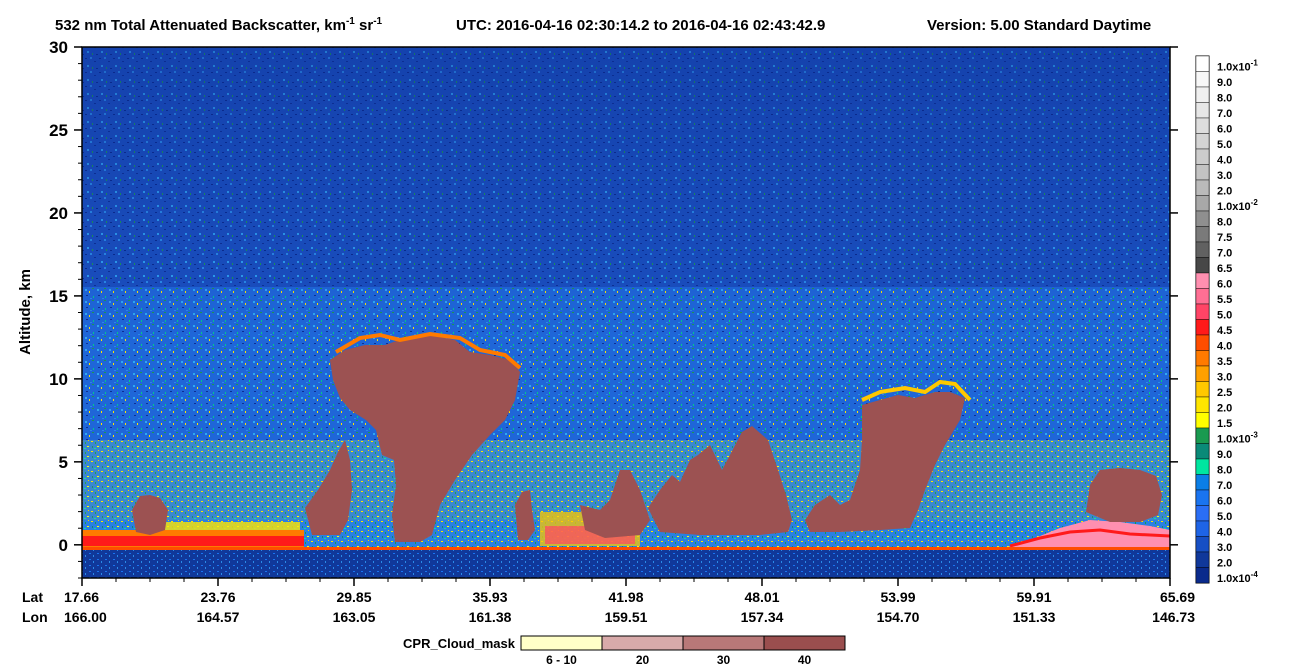  I want to click on surface-line, so click(626, 548).